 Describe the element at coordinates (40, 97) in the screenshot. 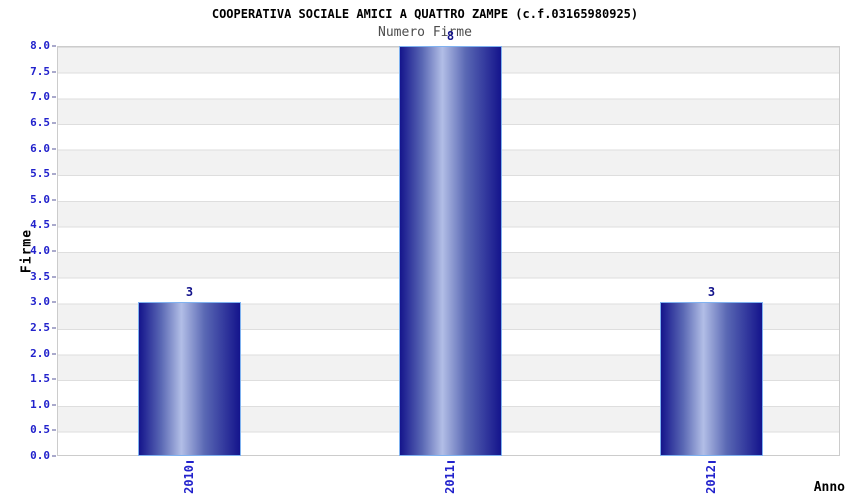

I see `y-tick-label: 7.0` at that location.